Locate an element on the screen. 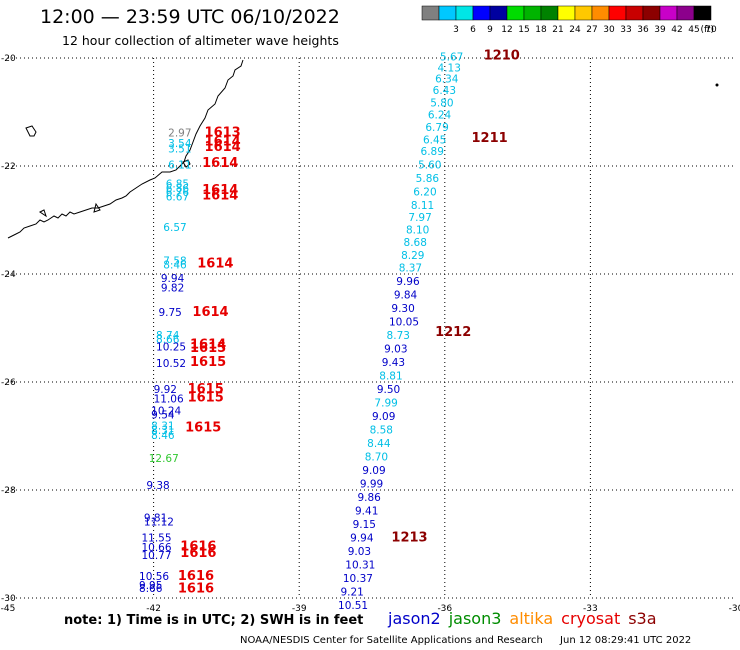 This screenshot has width=740, height=650. wave-height-value: 6.34 is located at coordinates (447, 79).